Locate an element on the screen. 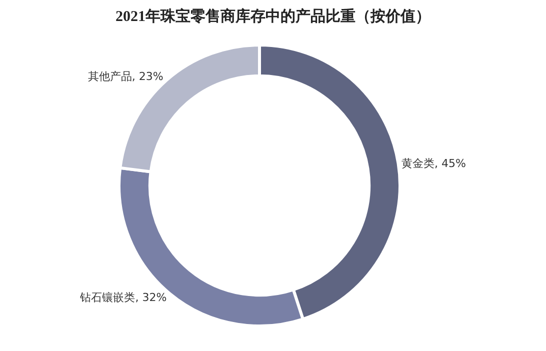  slice-label: 其他产品, 23% is located at coordinates (126, 76).